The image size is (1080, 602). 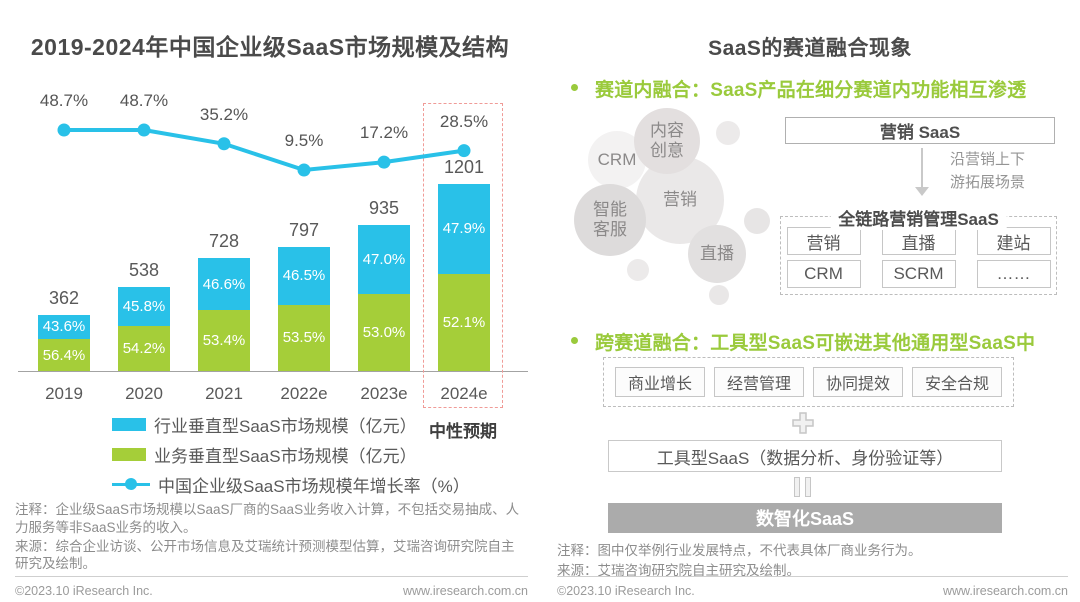 I want to click on bubble-label: 直播, so click(x=717, y=253).